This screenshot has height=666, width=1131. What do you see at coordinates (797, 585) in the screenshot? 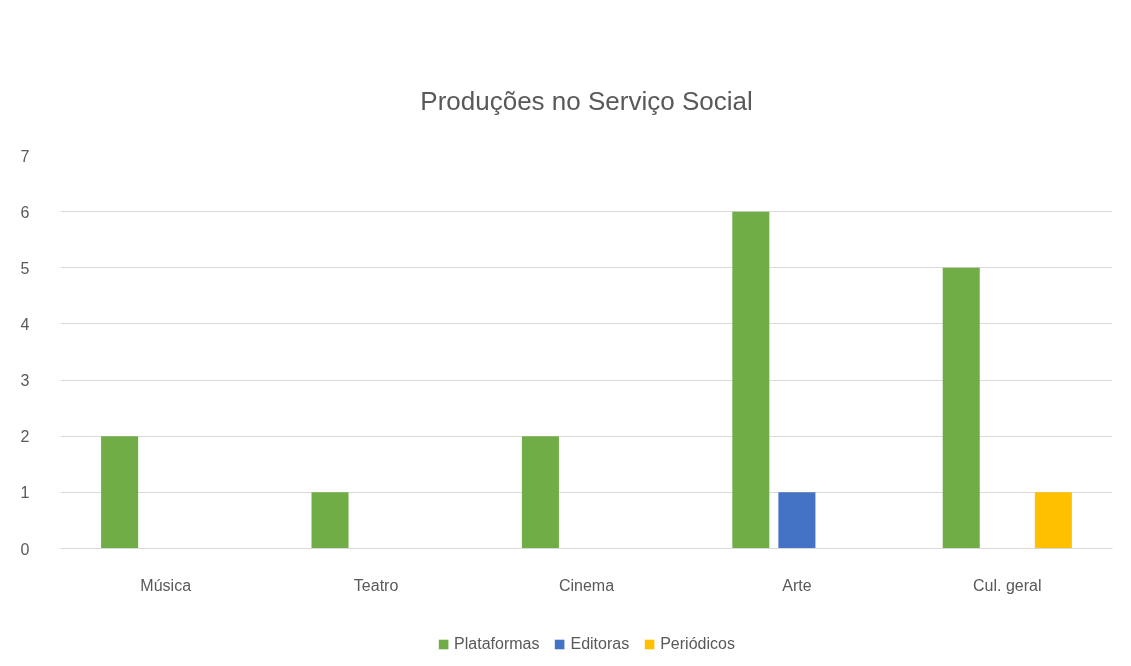
I see `x-tick-label: Arte` at bounding box center [797, 585].